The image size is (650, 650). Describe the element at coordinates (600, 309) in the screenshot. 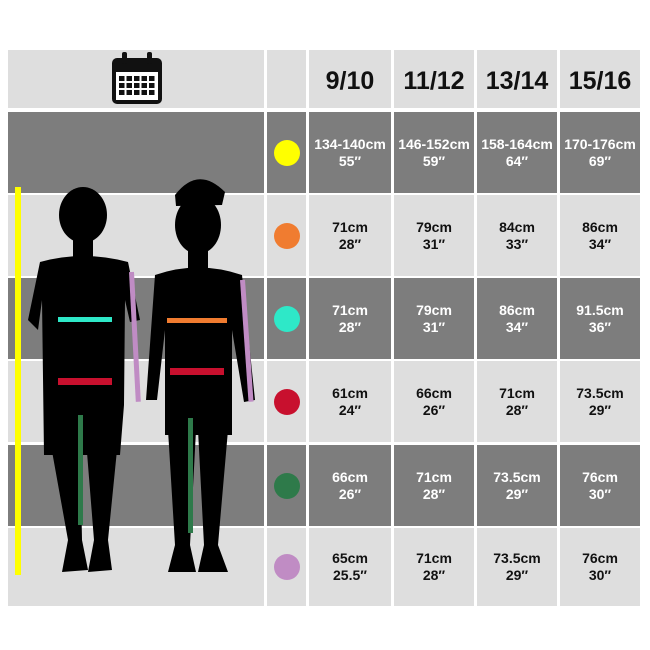

I see `value-cm: 91.5cm` at that location.